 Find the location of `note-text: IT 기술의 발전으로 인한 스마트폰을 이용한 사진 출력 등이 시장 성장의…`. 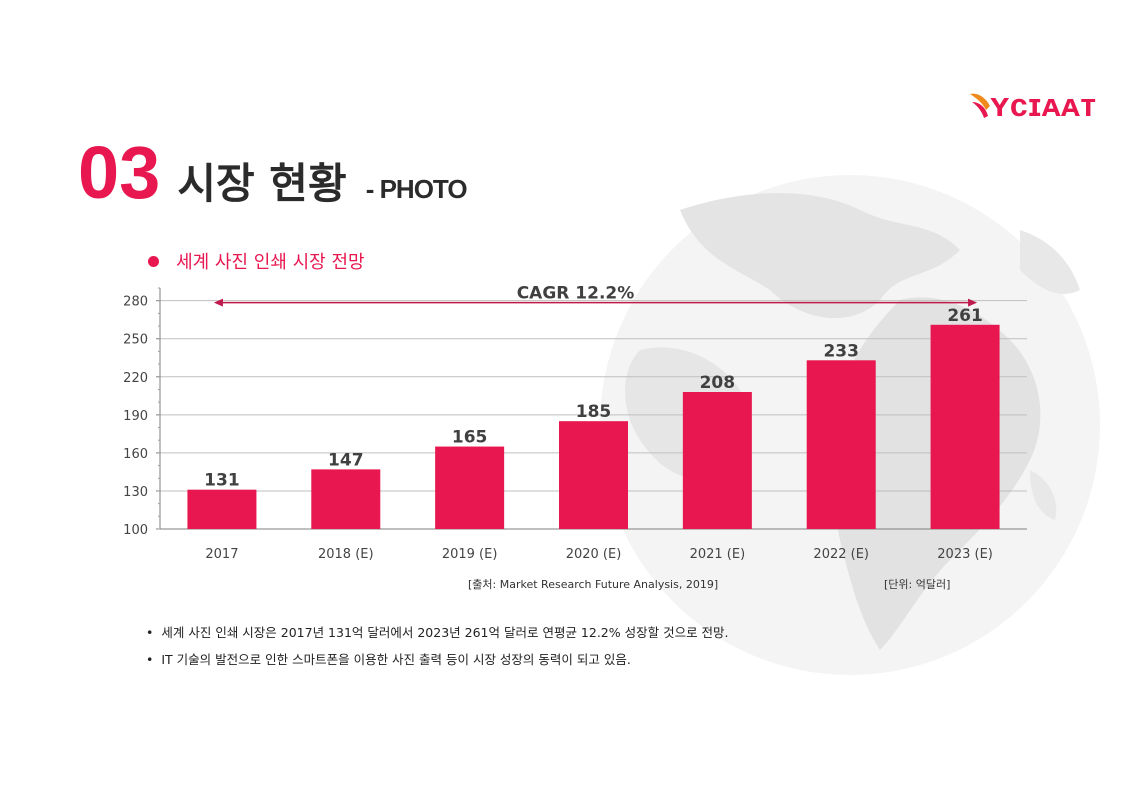

note-text: IT 기술의 발전으로 인한 스마트폰을 이용한 사진 출력 등이 시장 성장의… is located at coordinates (396, 659).